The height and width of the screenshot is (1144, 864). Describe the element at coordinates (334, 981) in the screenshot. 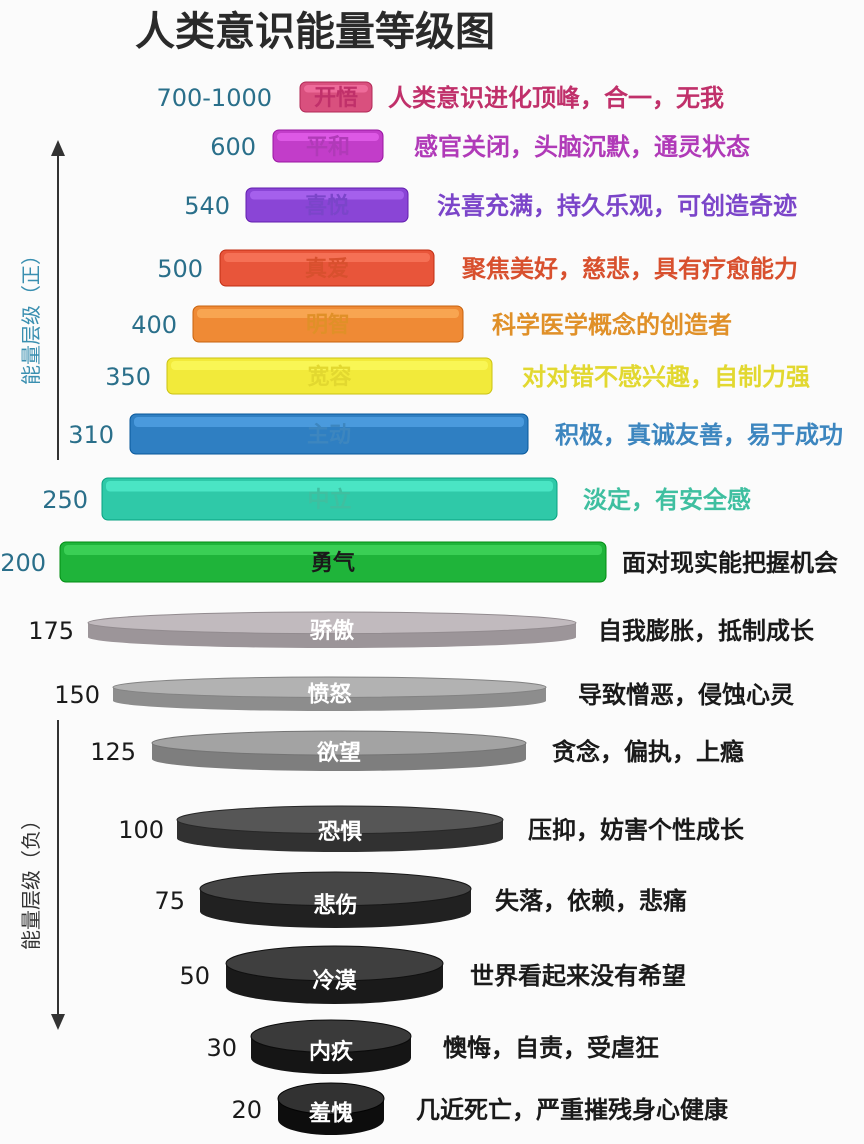

I see `level-name: 冷漠` at that location.